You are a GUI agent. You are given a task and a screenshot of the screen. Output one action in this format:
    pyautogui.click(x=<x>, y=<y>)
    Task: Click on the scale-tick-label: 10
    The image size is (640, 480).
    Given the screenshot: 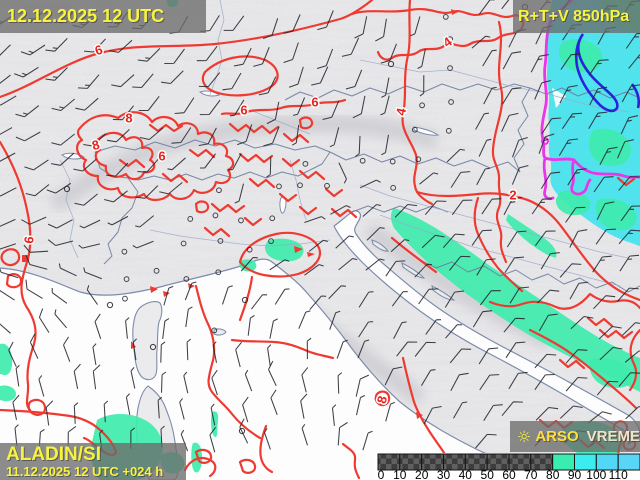 What is the action you would take?
    pyautogui.click(x=400, y=474)
    